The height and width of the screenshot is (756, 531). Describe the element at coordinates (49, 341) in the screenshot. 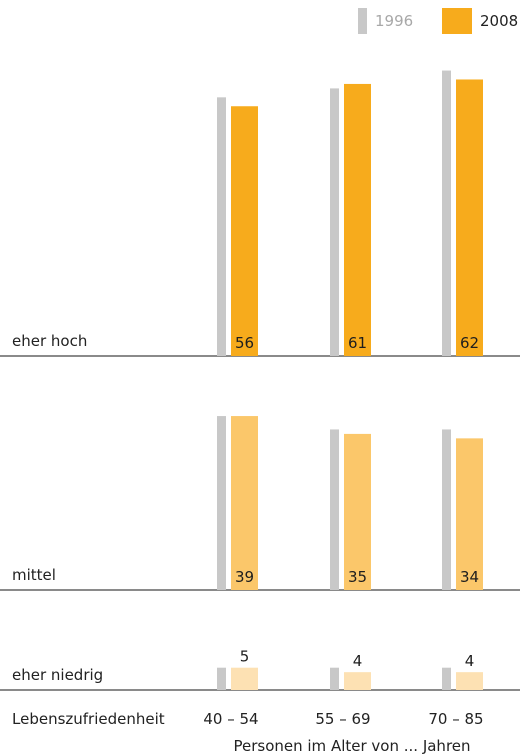

I see `row-label-0: eher hoch` at that location.